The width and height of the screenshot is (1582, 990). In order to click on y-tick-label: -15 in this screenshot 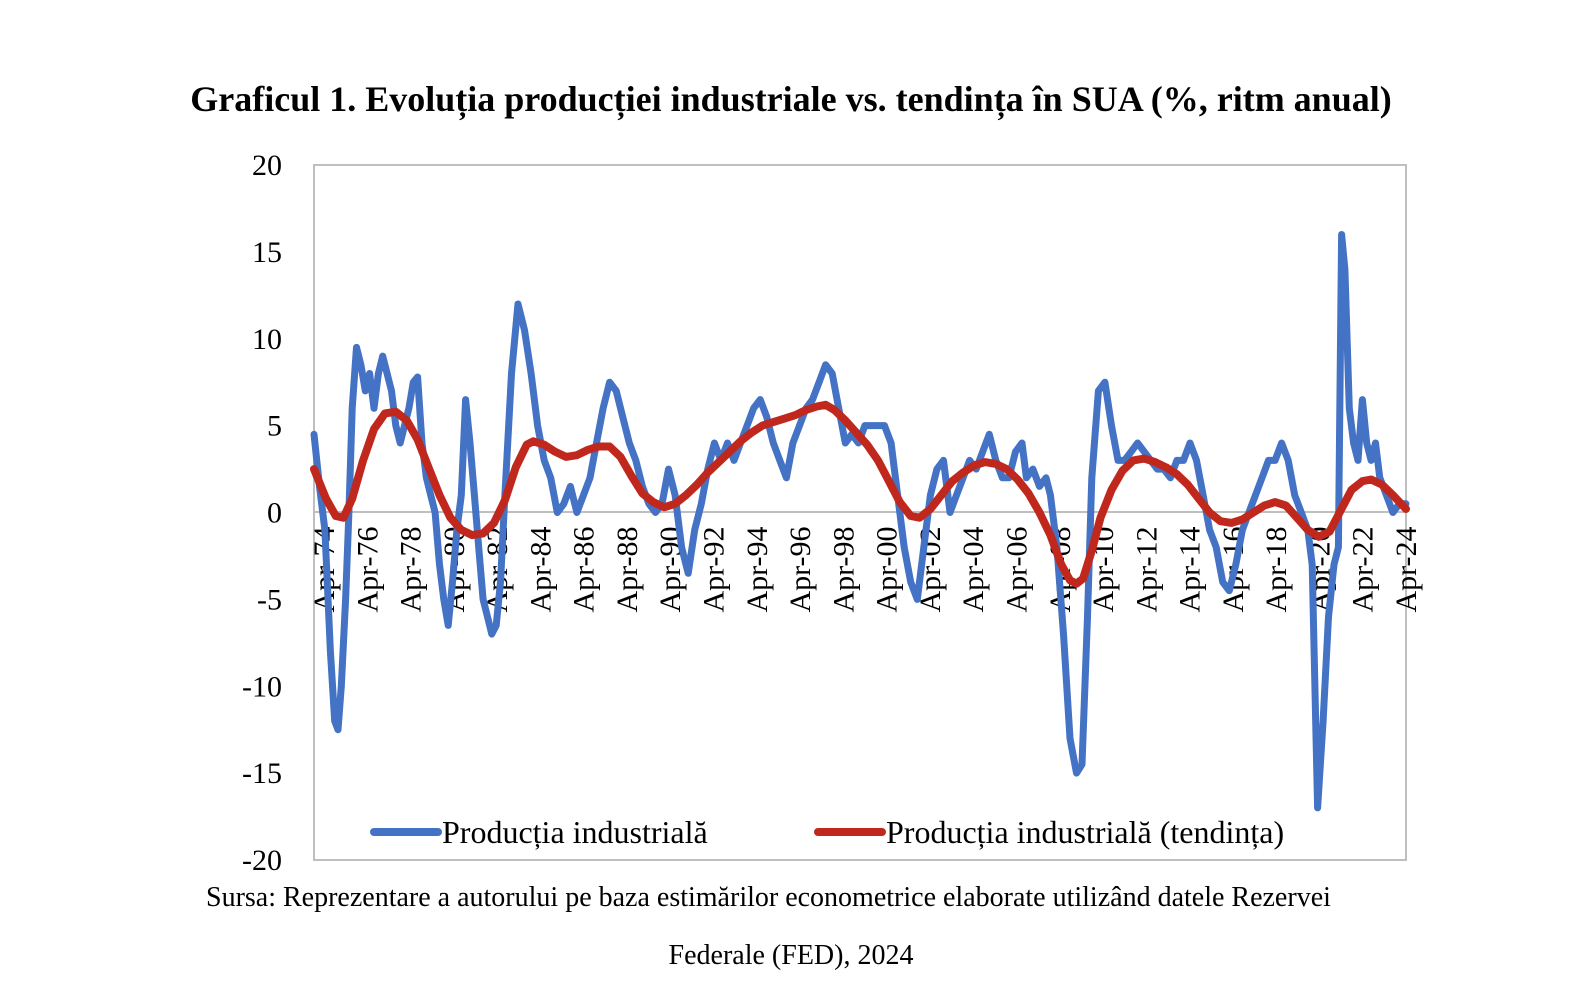, I will do `click(262, 773)`.